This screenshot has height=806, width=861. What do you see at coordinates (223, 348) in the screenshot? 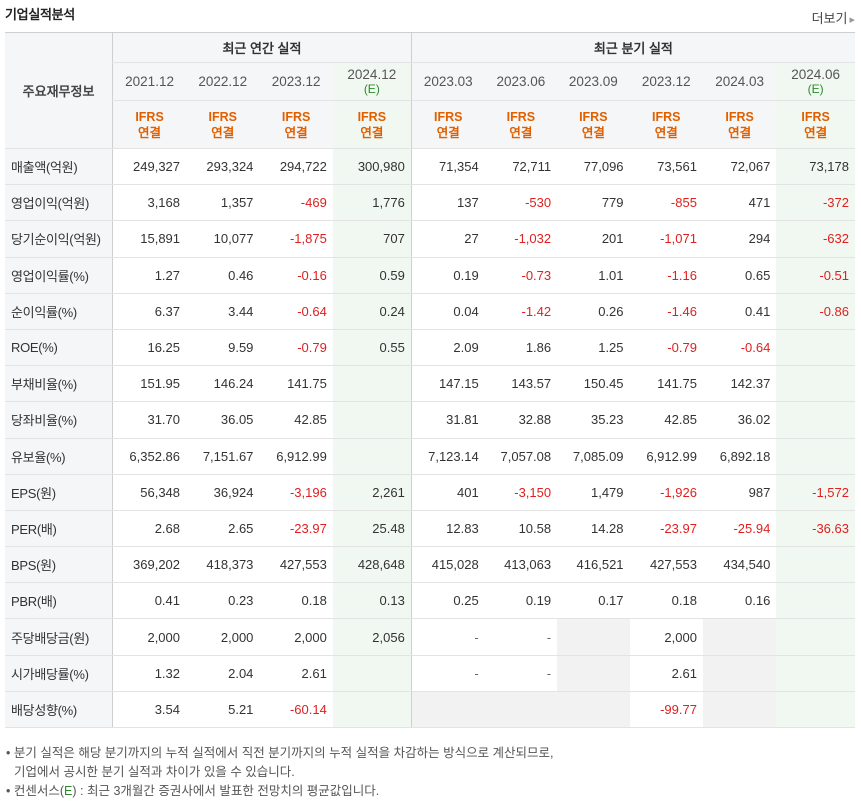
I see `table-cell: 9.59` at bounding box center [223, 348].